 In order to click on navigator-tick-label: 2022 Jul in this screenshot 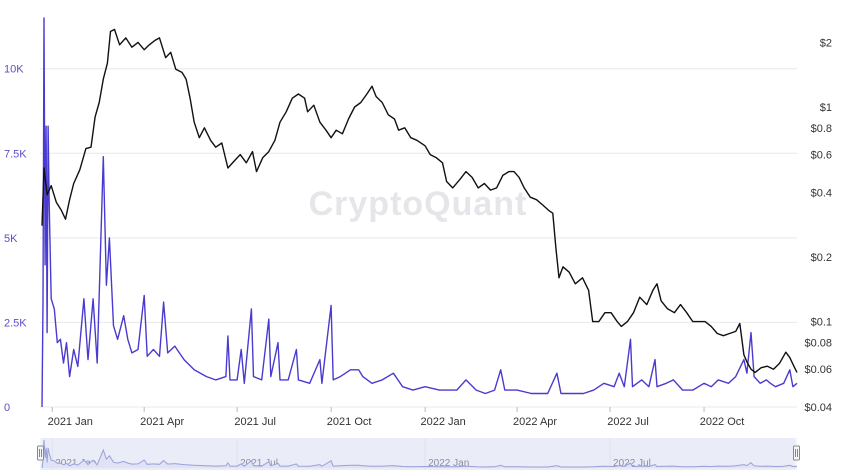, I will do `click(632, 463)`.